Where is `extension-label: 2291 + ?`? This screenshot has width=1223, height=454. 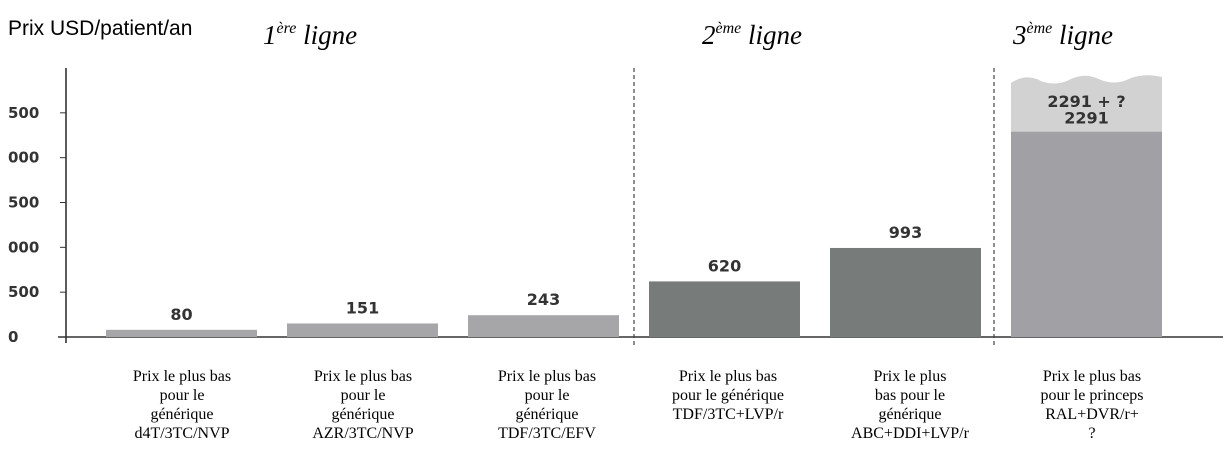 extension-label: 2291 + ? is located at coordinates (1086, 101).